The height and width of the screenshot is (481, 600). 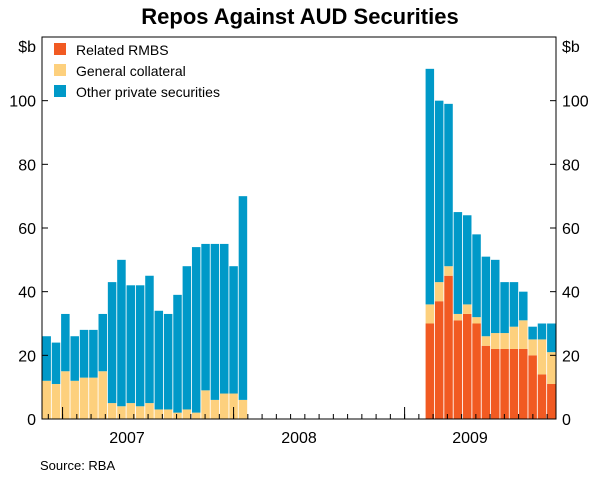 What do you see at coordinates (27, 47) in the screenshot?
I see `y-unit-left: $b` at bounding box center [27, 47].